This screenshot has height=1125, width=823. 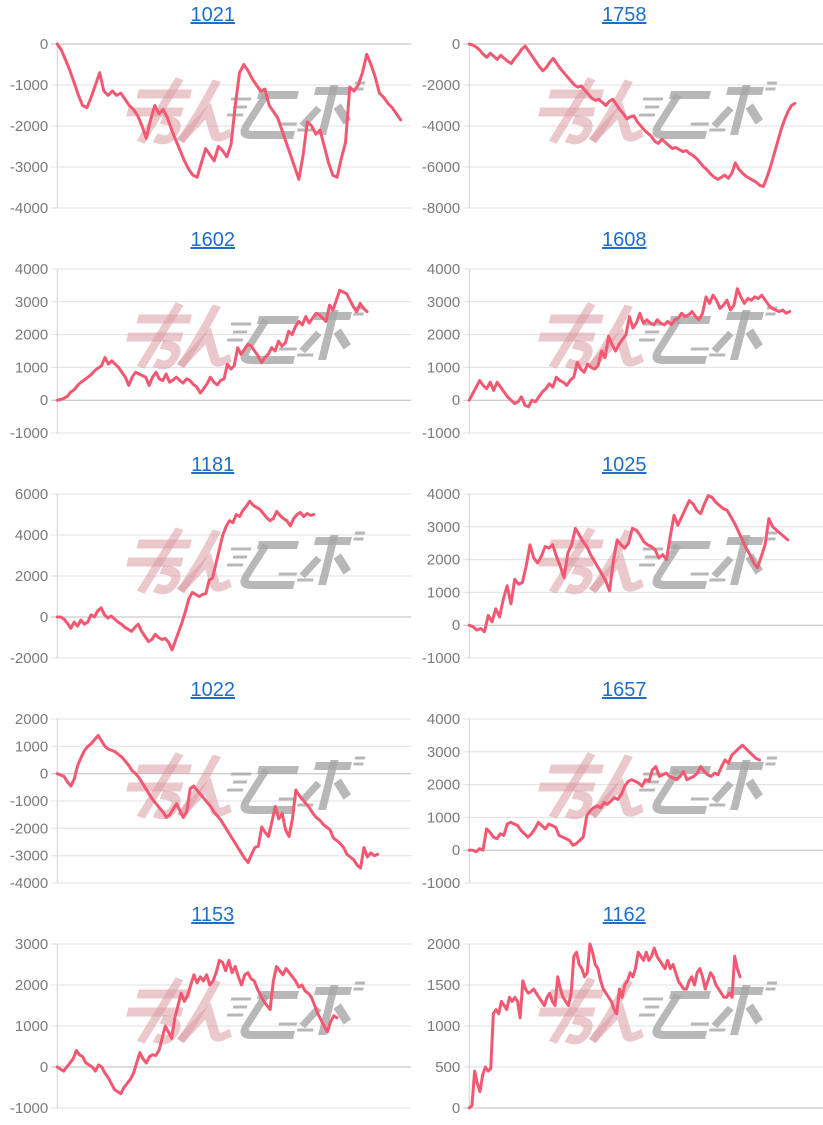 I want to click on chart-title-link: 1025, so click(x=624, y=465).